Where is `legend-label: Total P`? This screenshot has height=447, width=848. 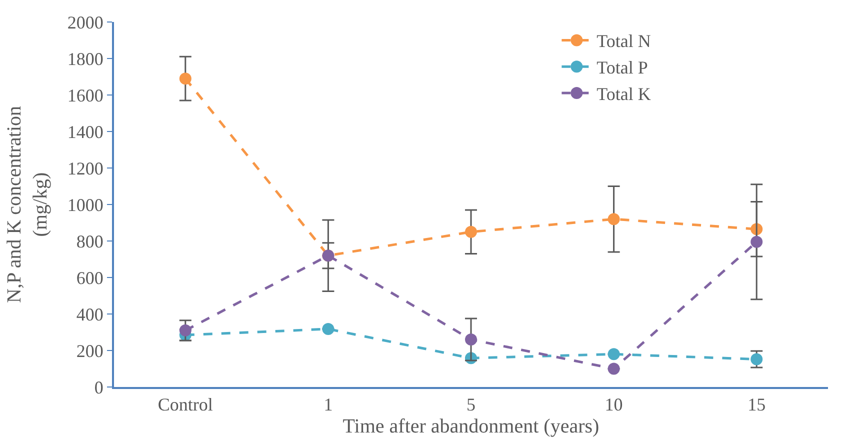 legend-label: Total P is located at coordinates (622, 68).